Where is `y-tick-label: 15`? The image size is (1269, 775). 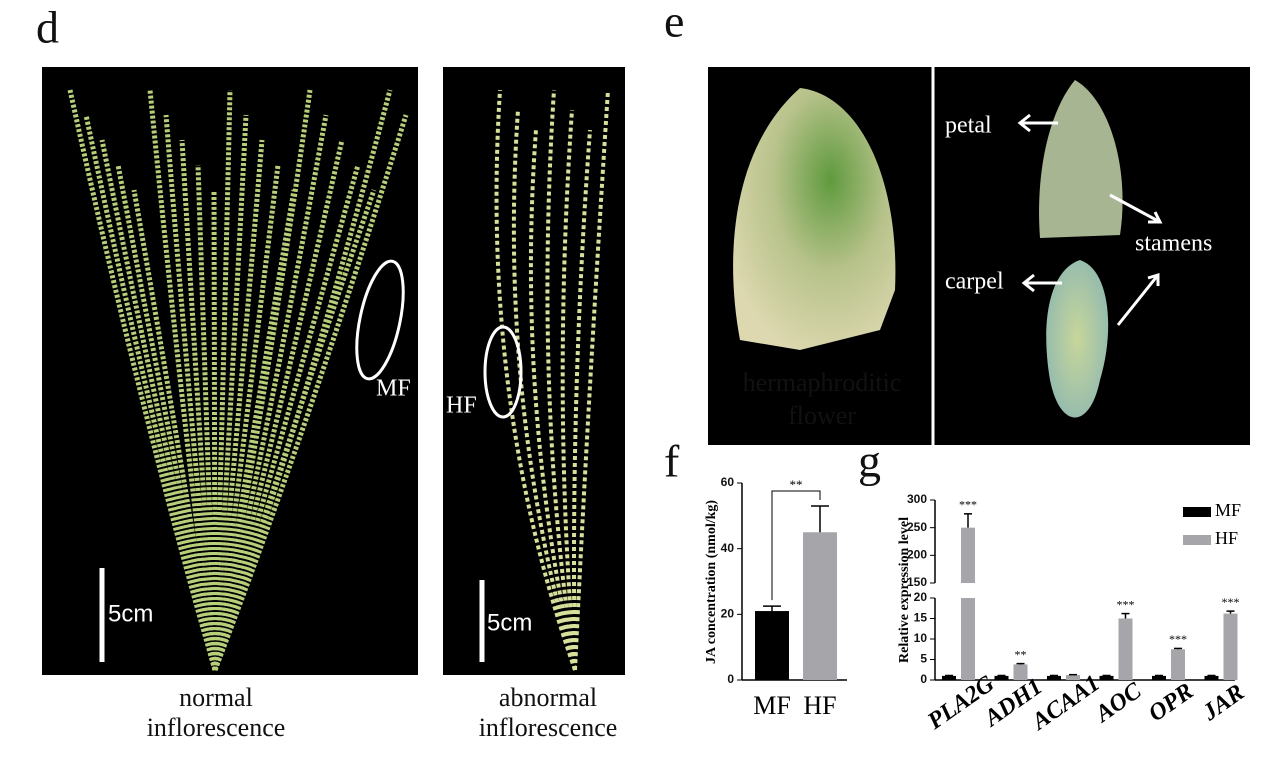
y-tick-label: 15 is located at coordinates (921, 618).